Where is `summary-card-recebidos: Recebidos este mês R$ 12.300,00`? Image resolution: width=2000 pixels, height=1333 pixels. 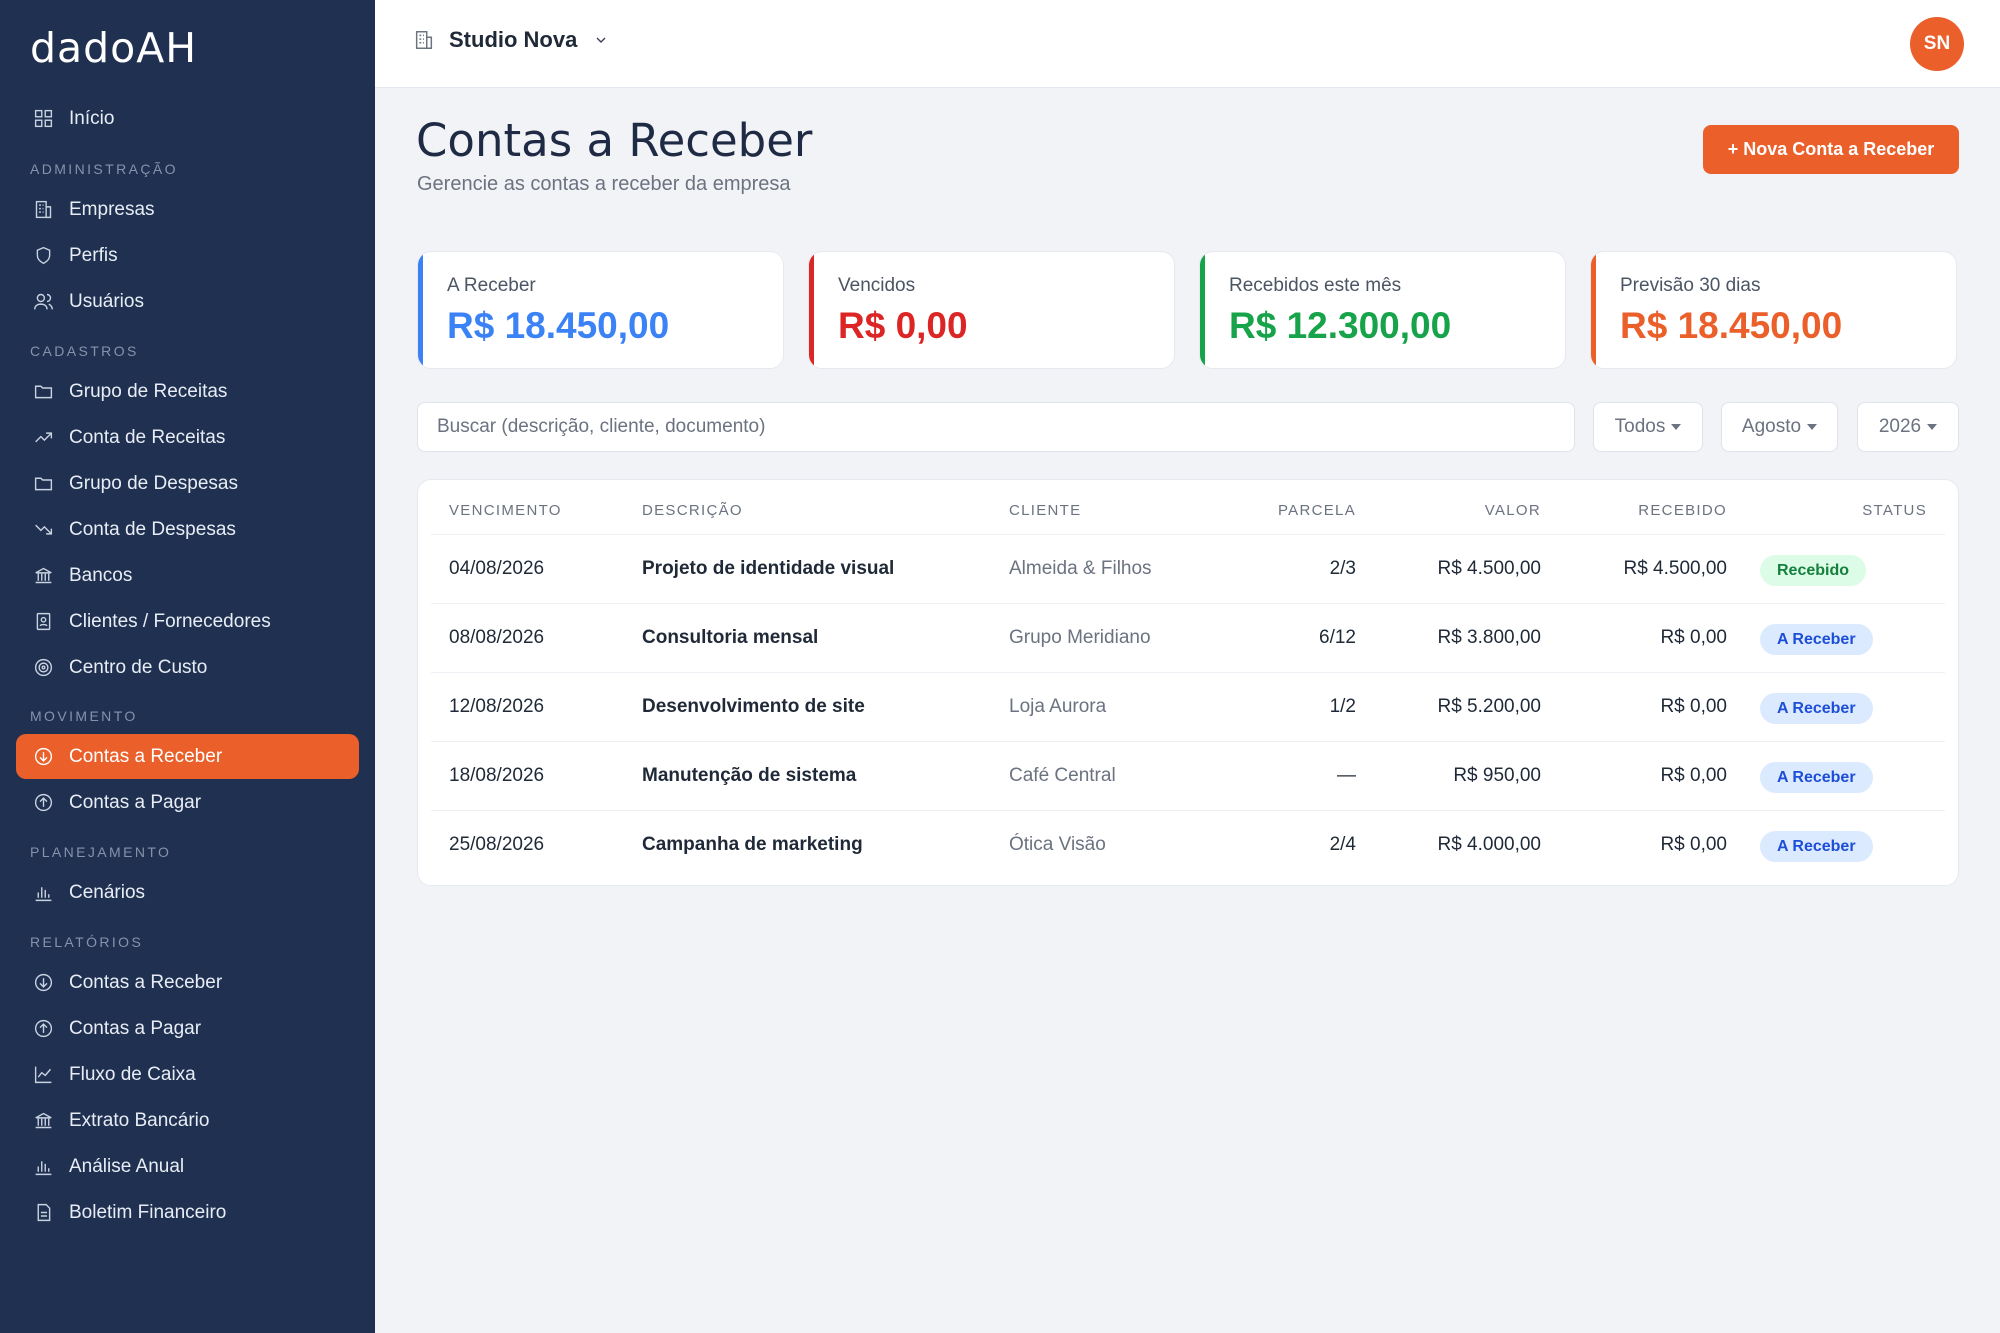
summary-card-recebidos: Recebidos este mês R$ 12.300,00 is located at coordinates (1382, 310).